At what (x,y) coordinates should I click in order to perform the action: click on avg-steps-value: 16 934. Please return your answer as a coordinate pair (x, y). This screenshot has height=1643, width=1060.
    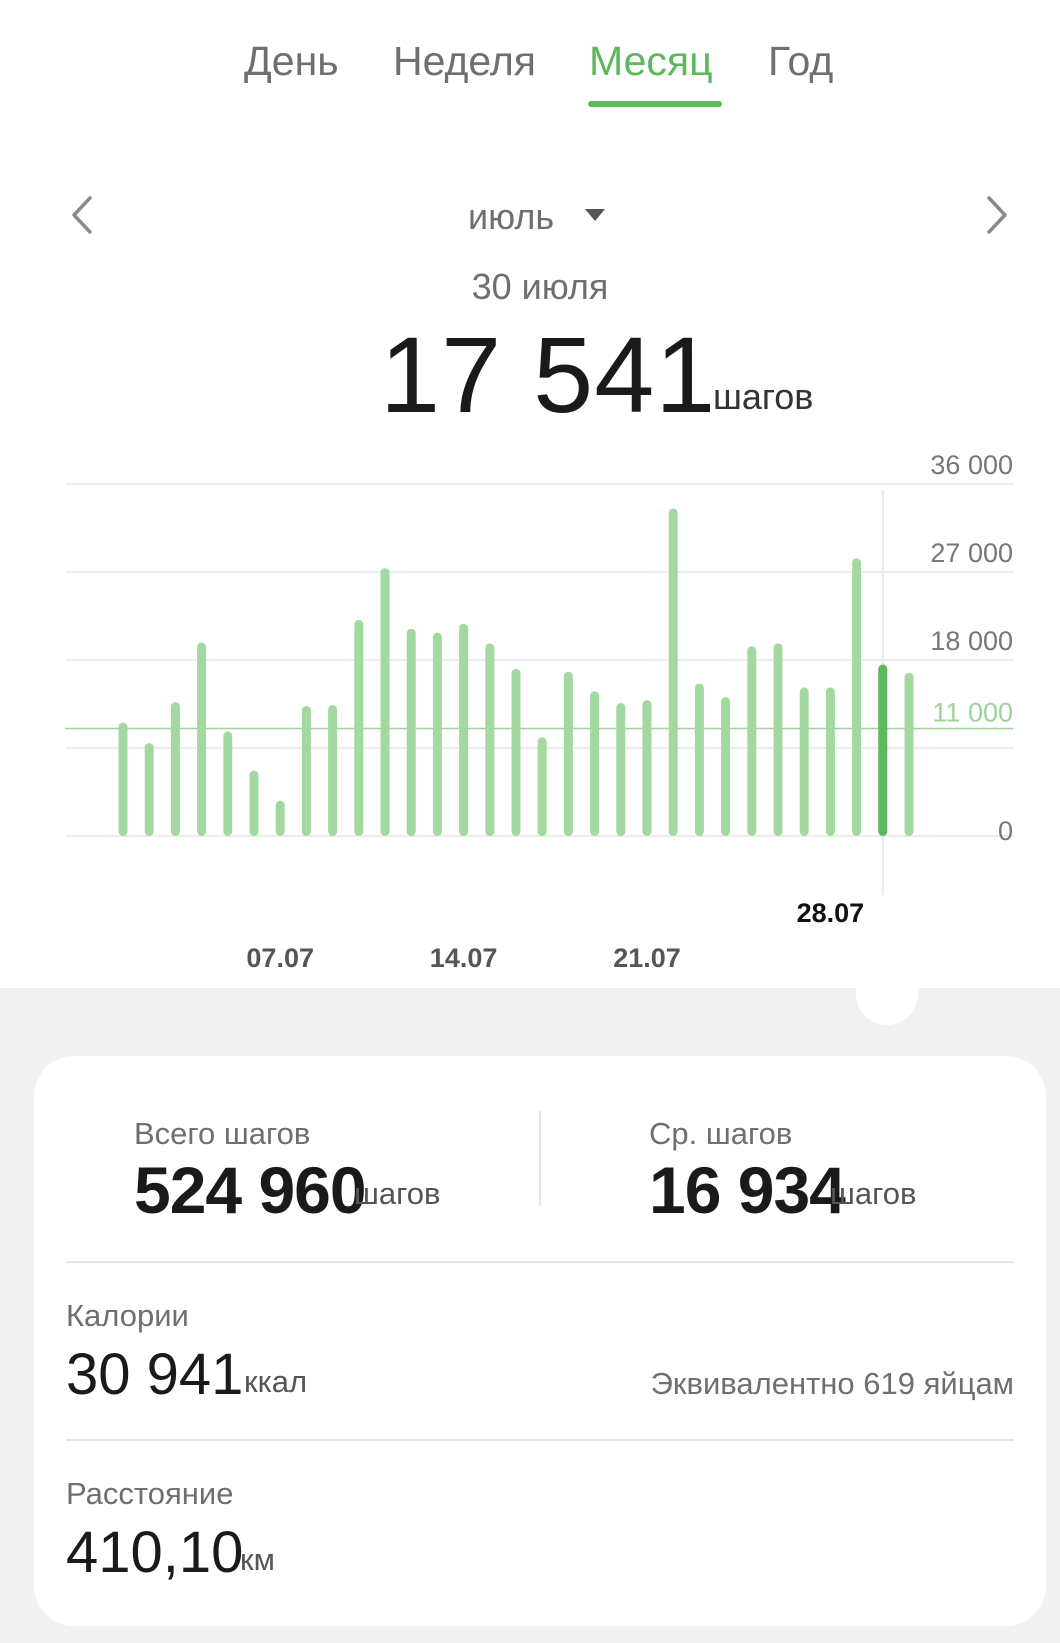
    Looking at the image, I should click on (747, 1190).